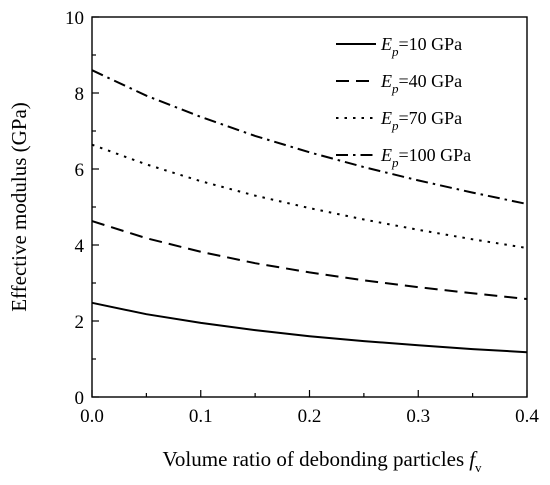 The image size is (550, 485). What do you see at coordinates (80, 170) in the screenshot?
I see `y-tick-label: 6` at bounding box center [80, 170].